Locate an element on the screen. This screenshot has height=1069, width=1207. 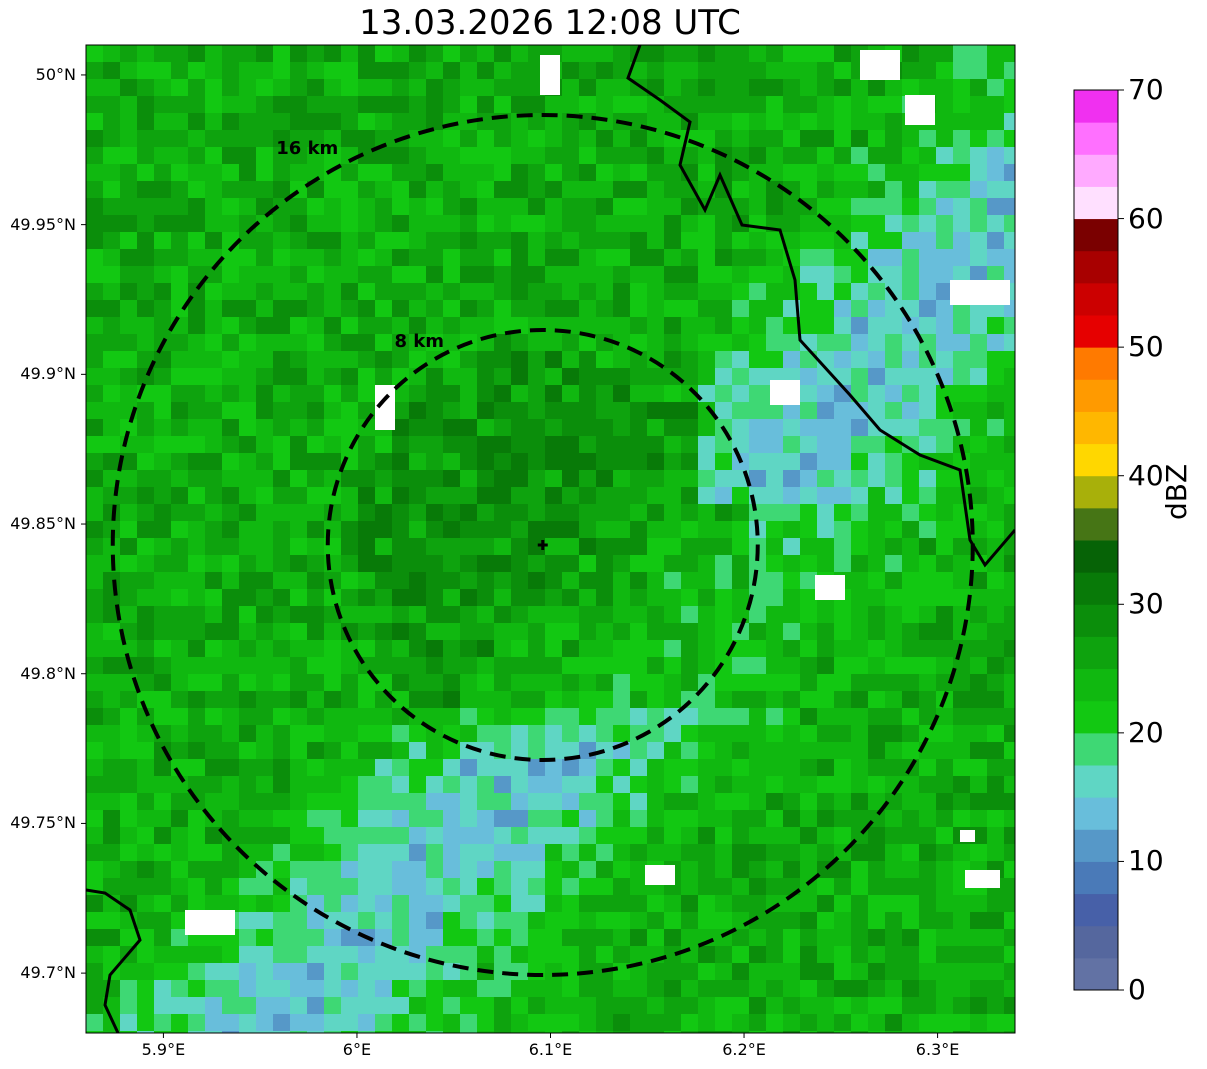
colorbar-label: dBZ is located at coordinates (1176, 491).